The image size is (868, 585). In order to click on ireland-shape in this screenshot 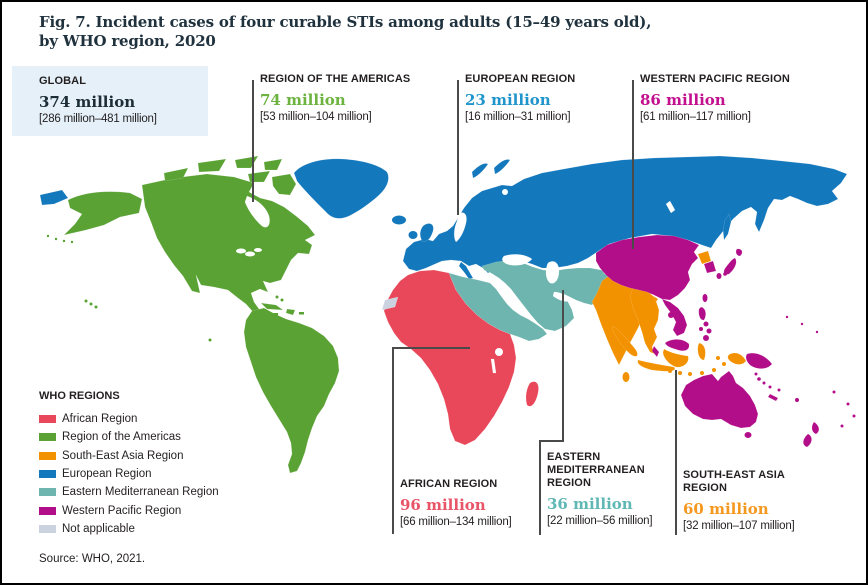, I will do `click(413, 235)`.